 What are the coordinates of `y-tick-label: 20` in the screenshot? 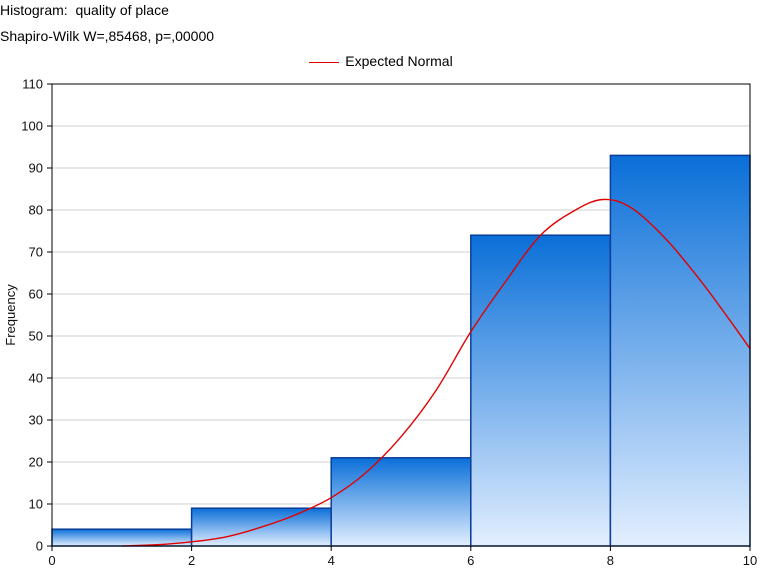 It's located at (36, 462).